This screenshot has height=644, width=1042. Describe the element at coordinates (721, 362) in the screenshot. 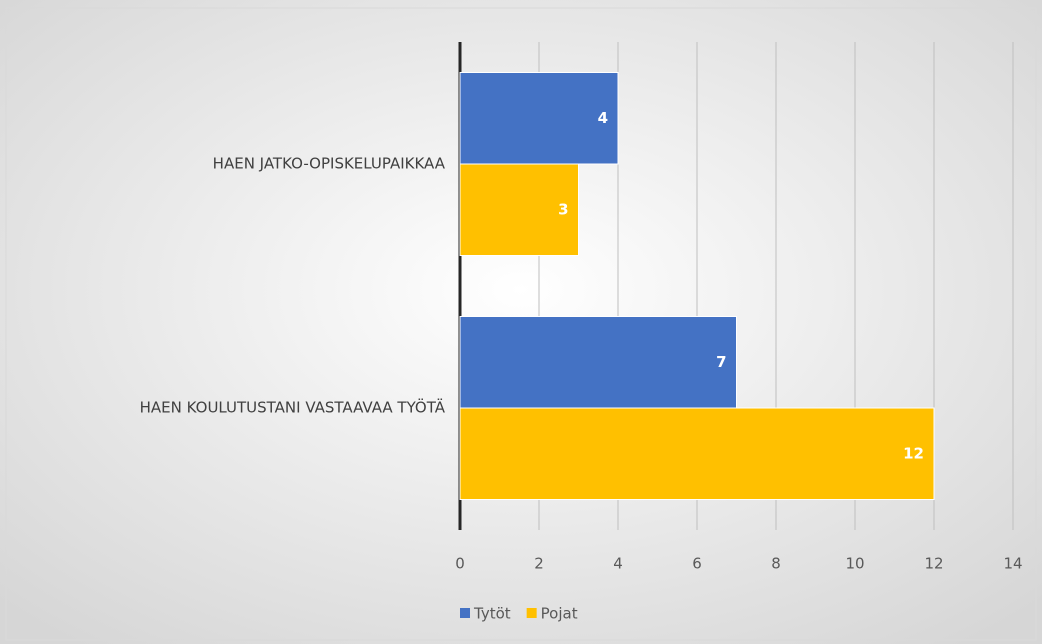

I see `data-label: 7` at that location.